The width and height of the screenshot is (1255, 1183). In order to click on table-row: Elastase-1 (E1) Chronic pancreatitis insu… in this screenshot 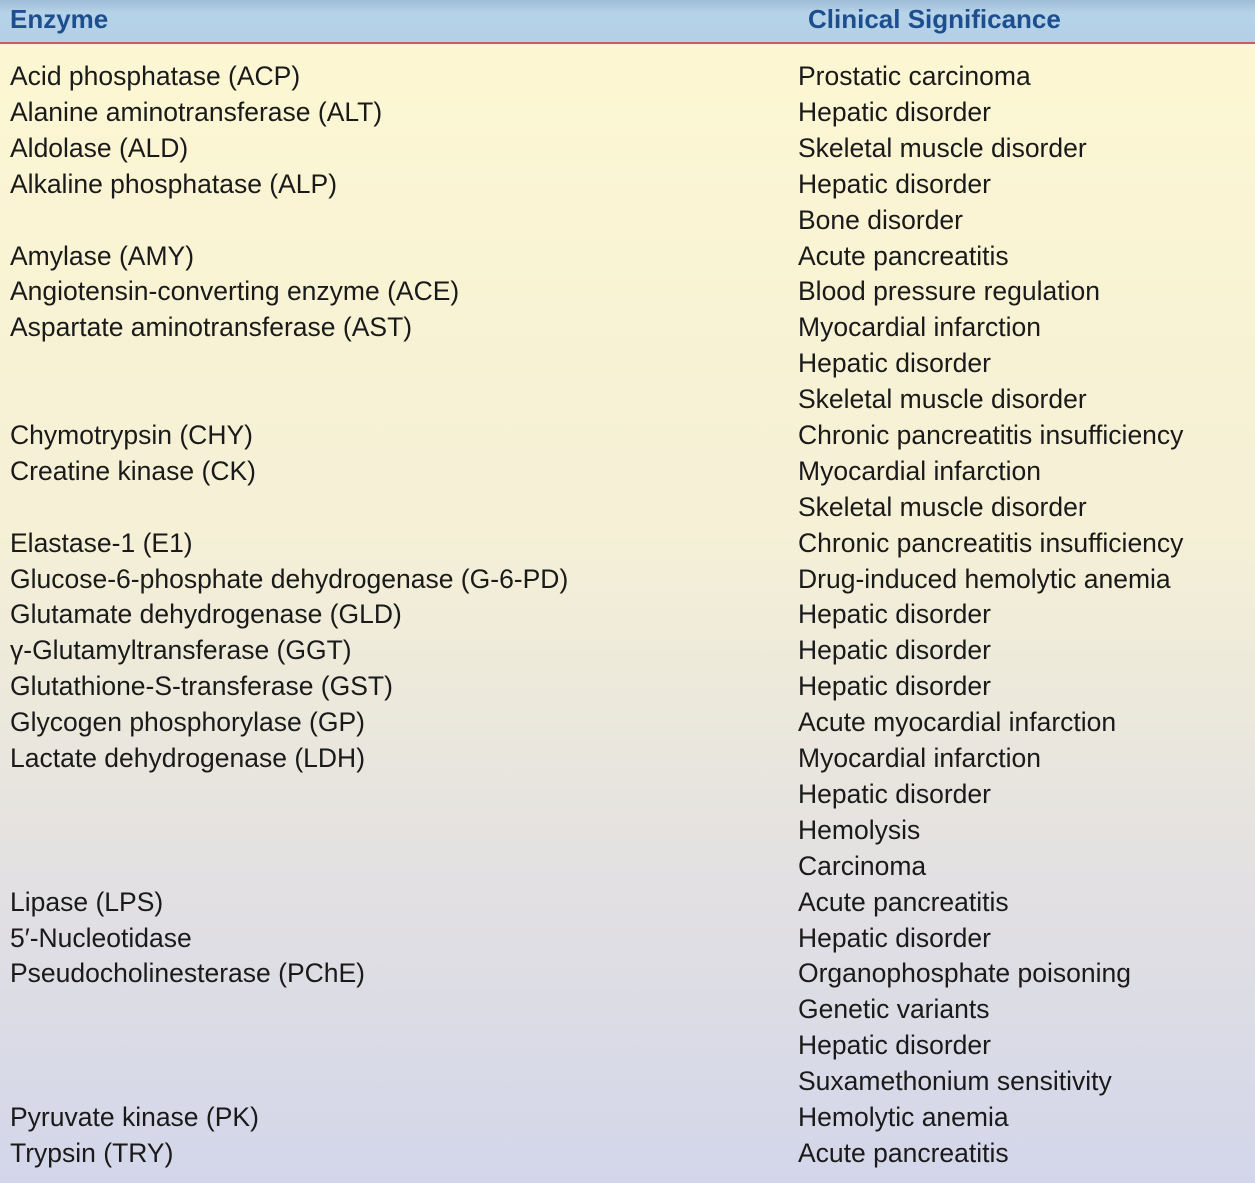, I will do `click(627, 544)`.